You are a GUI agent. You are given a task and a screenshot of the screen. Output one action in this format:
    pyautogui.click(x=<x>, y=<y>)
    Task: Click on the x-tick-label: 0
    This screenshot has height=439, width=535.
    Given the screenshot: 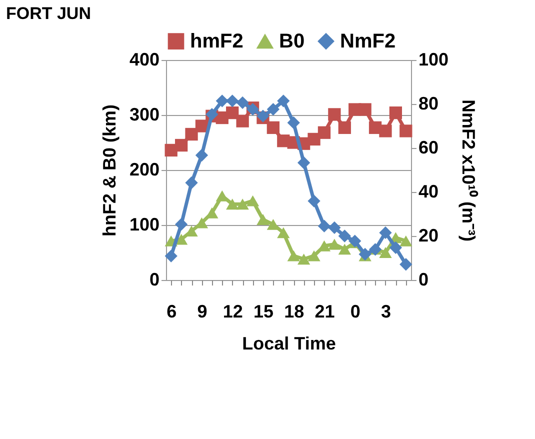 What is the action you would take?
    pyautogui.click(x=355, y=312)
    